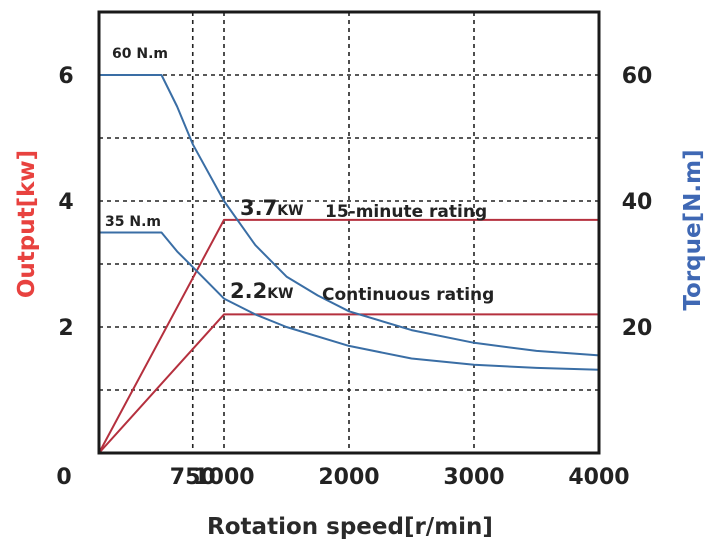 The height and width of the screenshot is (548, 709). What do you see at coordinates (280, 294) in the screenshot?
I see `power-continuous-unit: KW` at bounding box center [280, 294].